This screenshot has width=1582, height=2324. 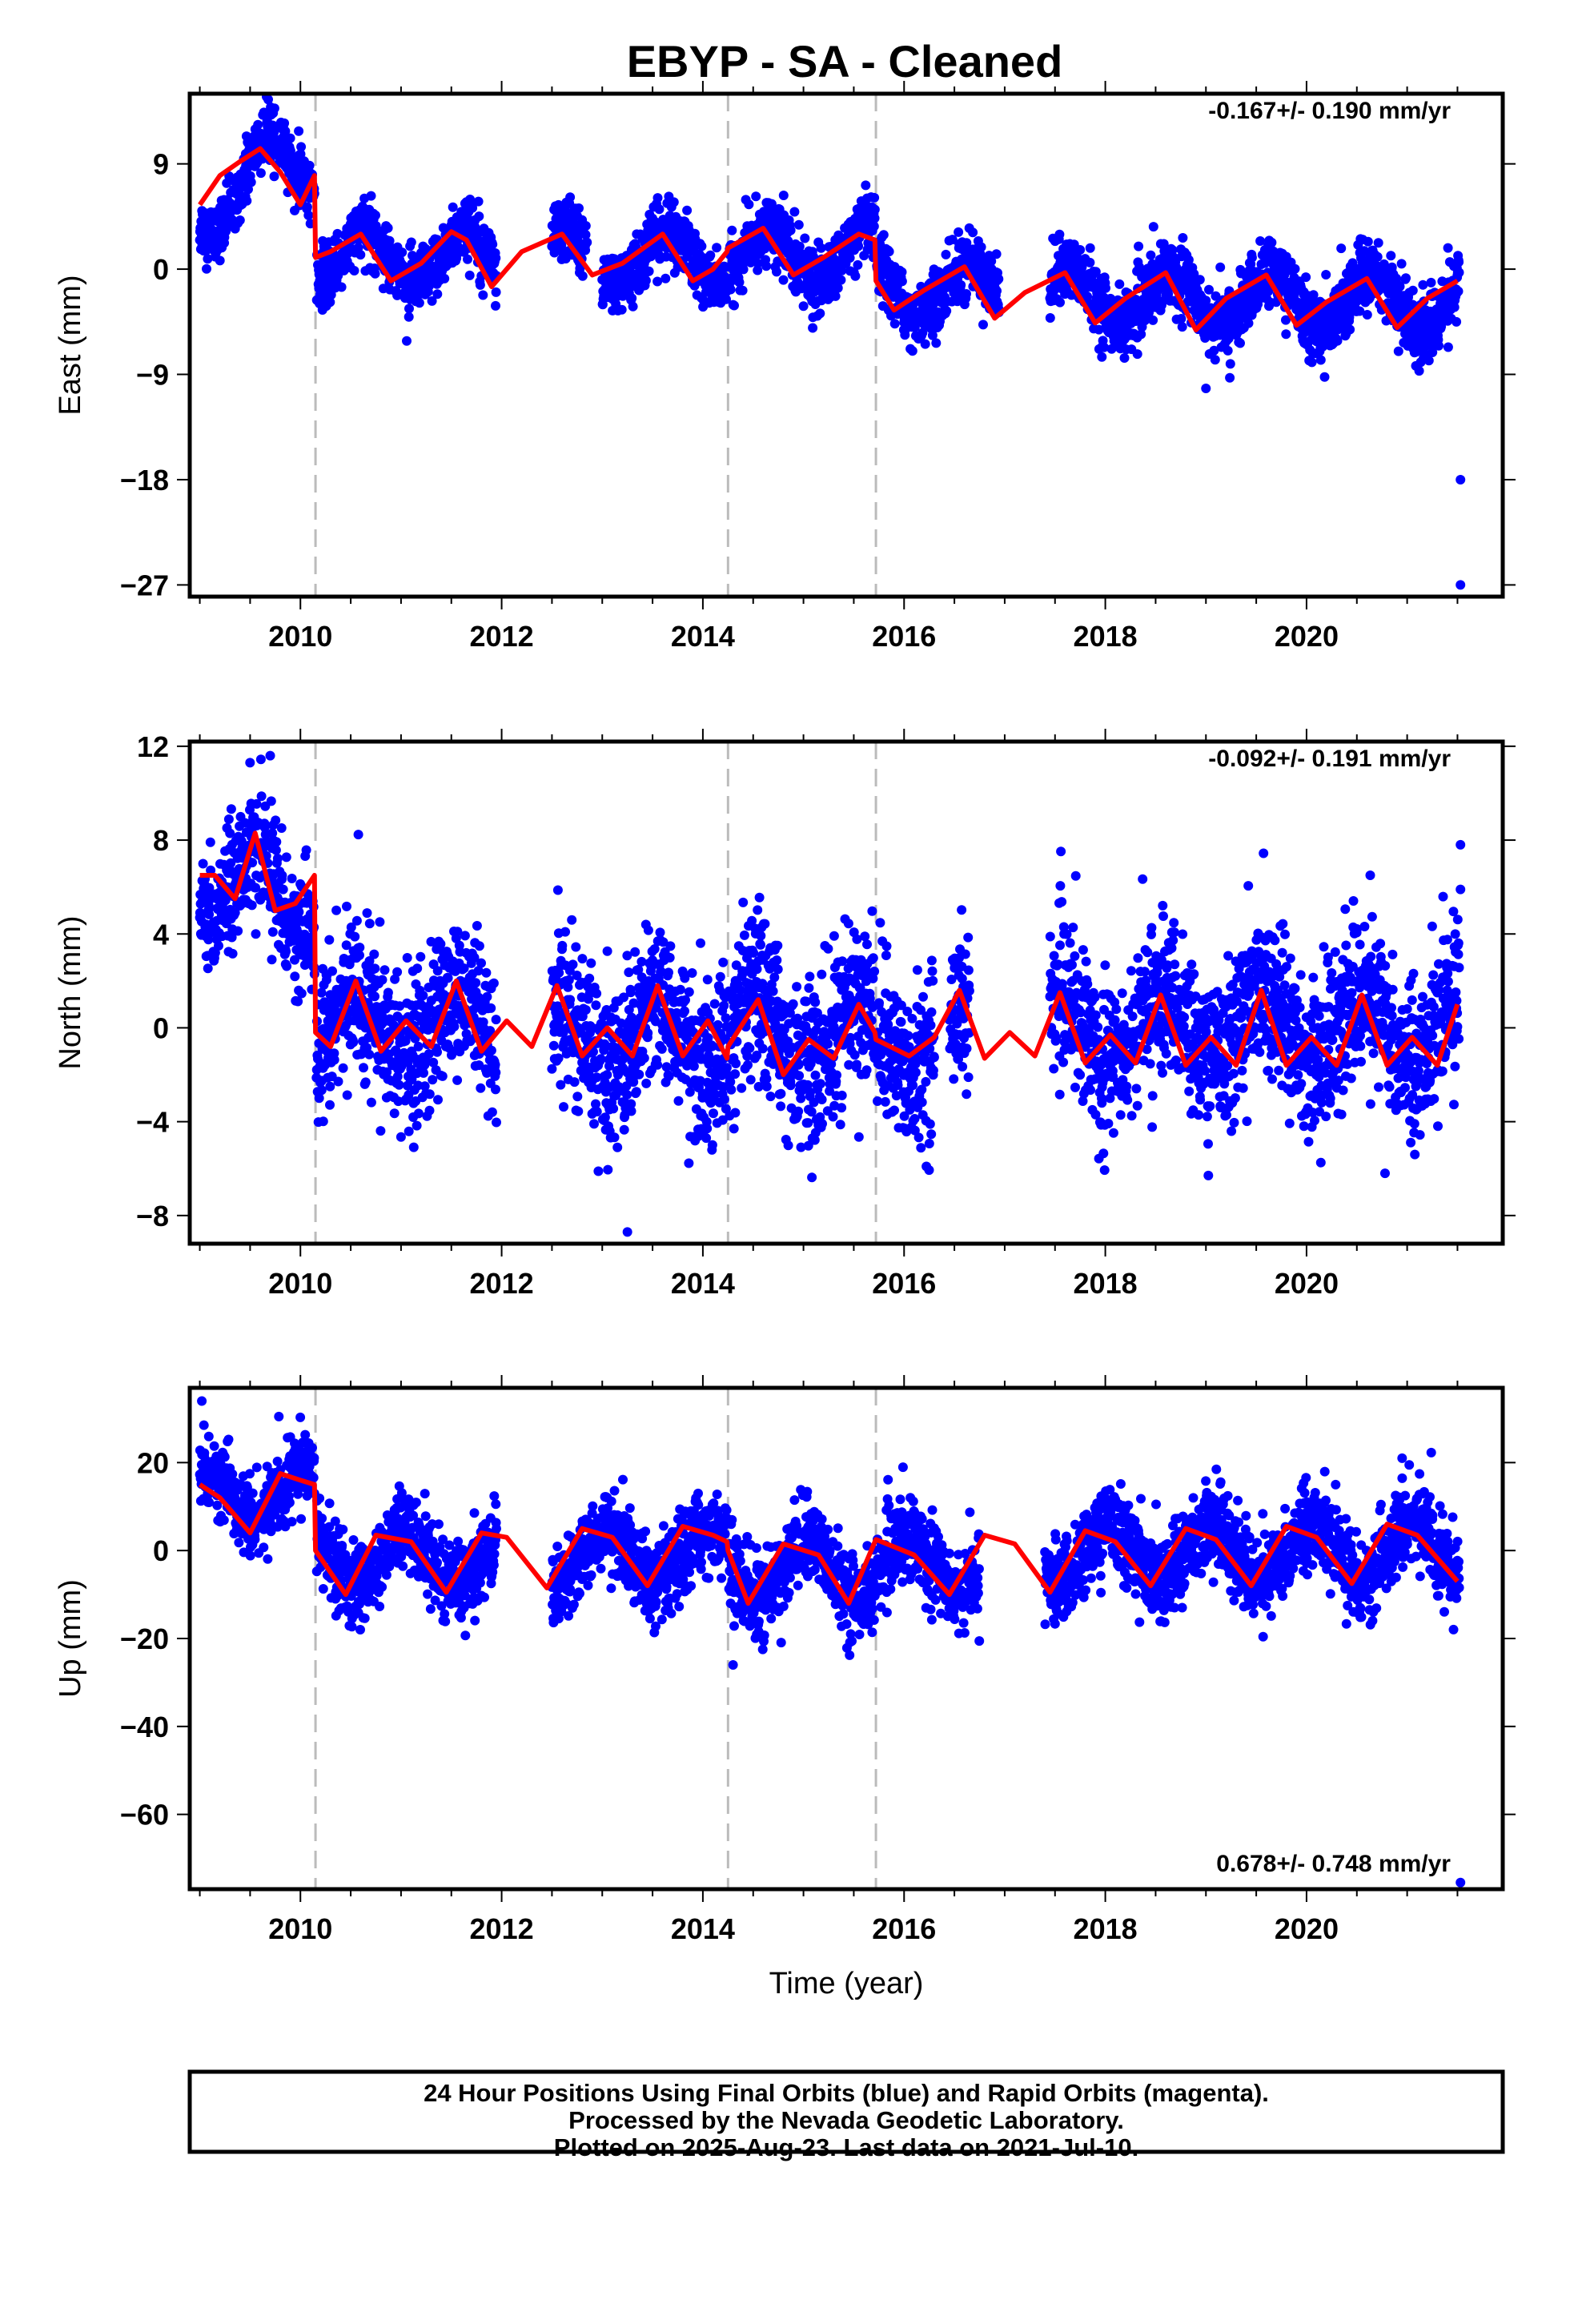 I want to click on x-tick-label: 2012, so click(x=502, y=636).